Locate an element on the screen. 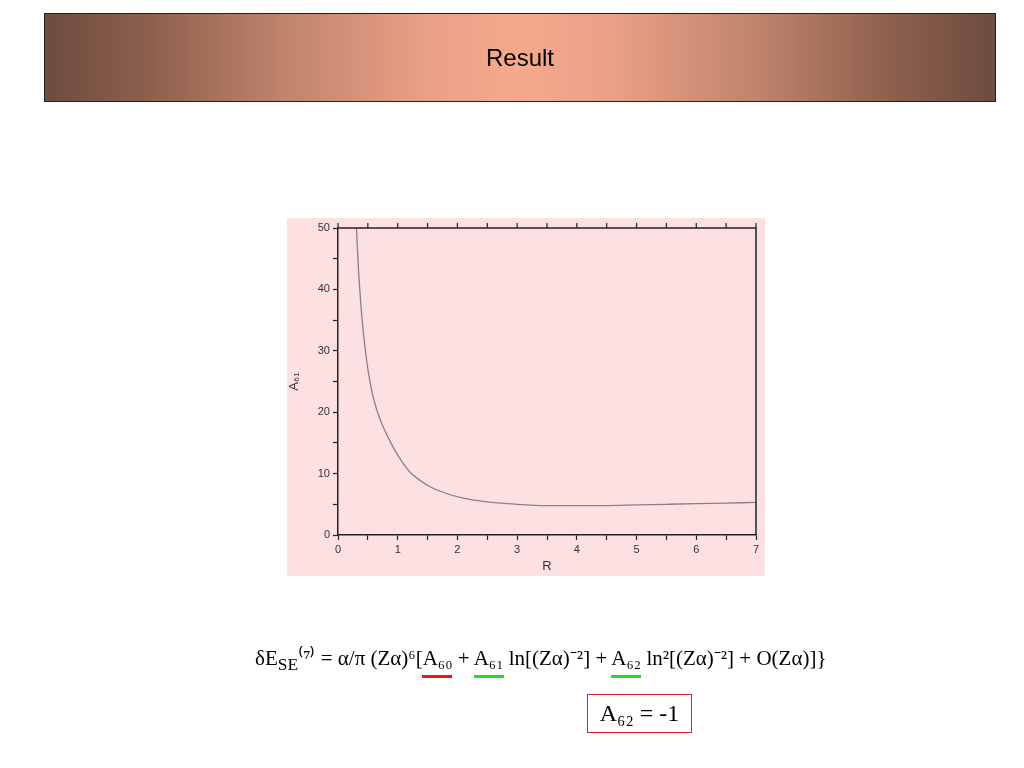  x-tick-label: 6 is located at coordinates (696, 548).